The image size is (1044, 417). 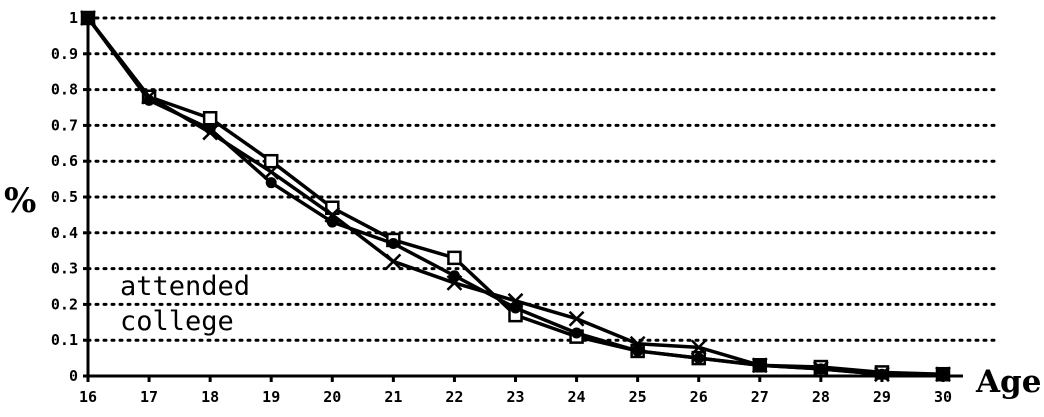 I want to click on y-tick-label: 0, so click(x=73, y=376).